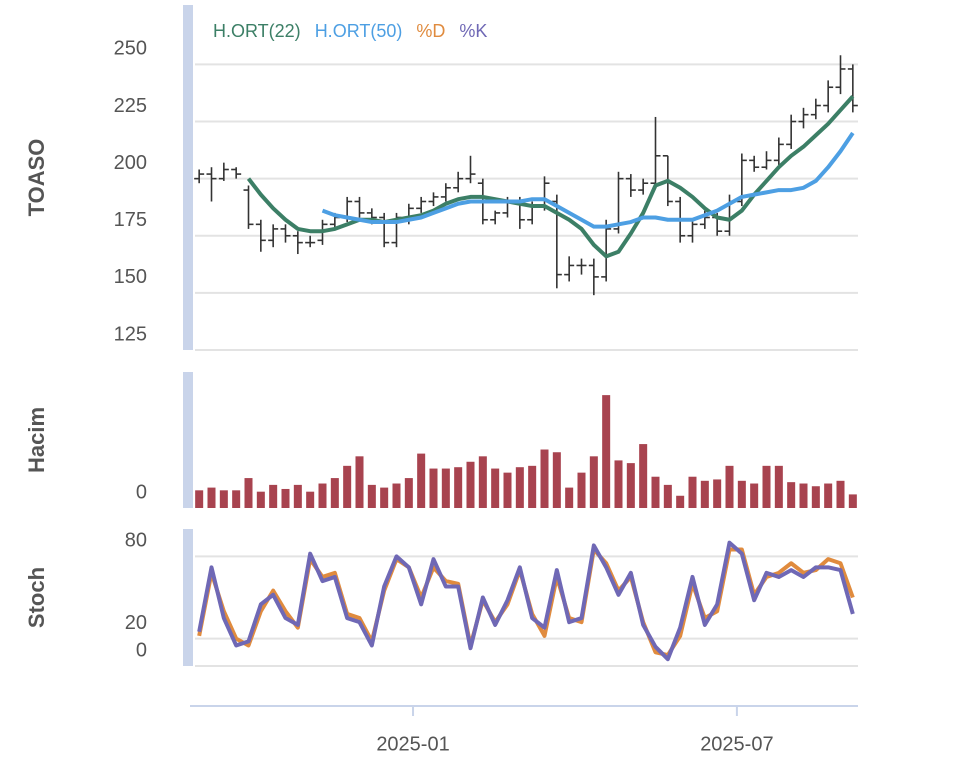  I want to click on y-tick-label: 80, so click(136, 541).